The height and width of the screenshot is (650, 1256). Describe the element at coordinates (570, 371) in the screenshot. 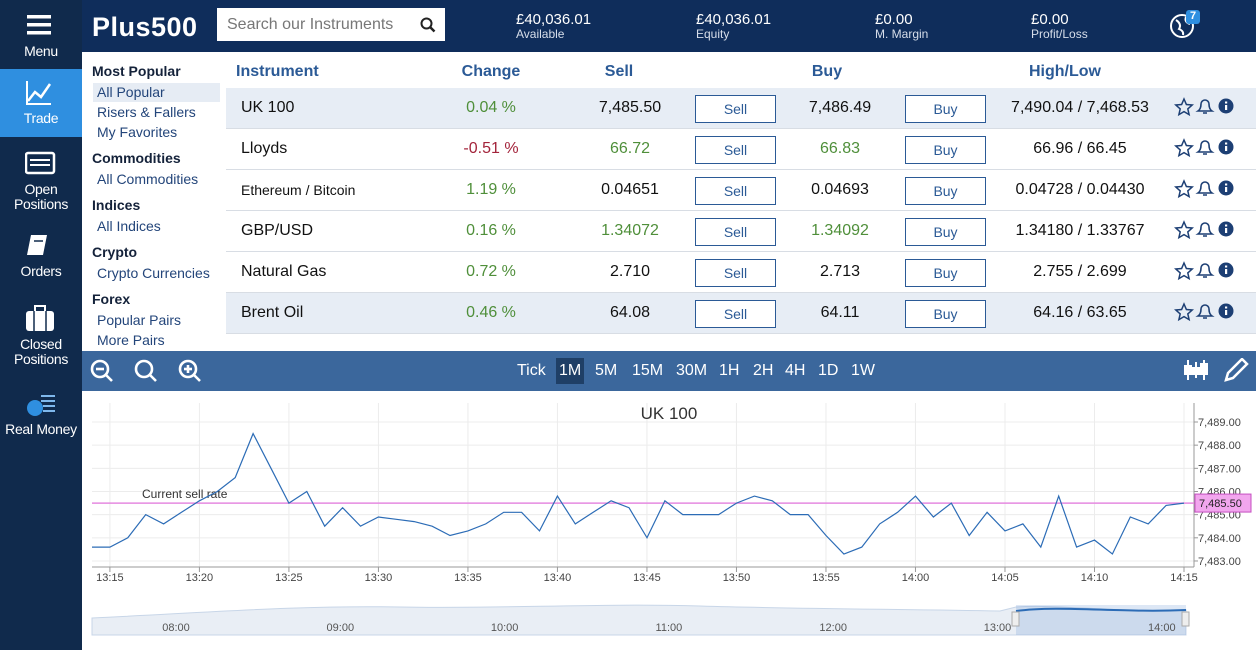

I see `timeframe: 1M` at that location.